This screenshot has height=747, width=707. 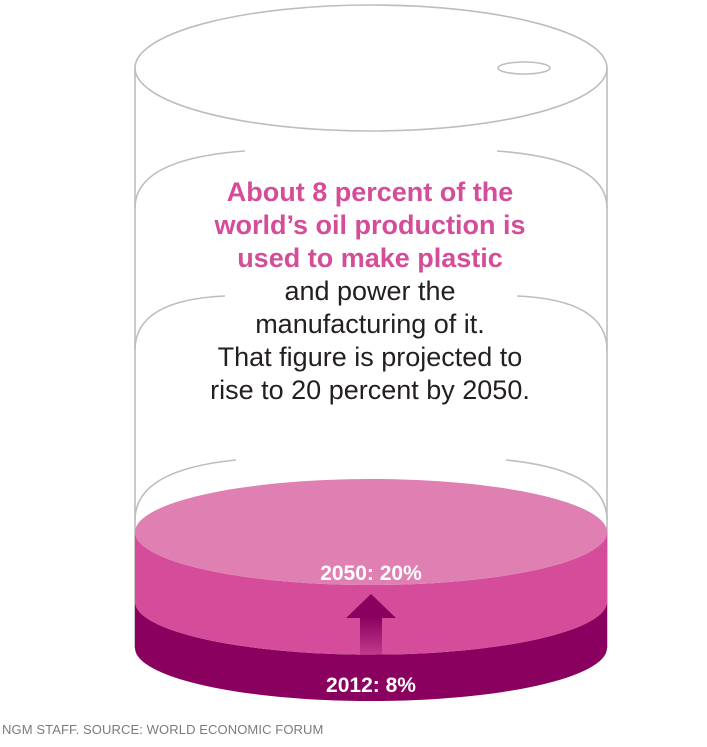 I want to click on headline-highlight-line: used to make plastic, so click(x=370, y=258).